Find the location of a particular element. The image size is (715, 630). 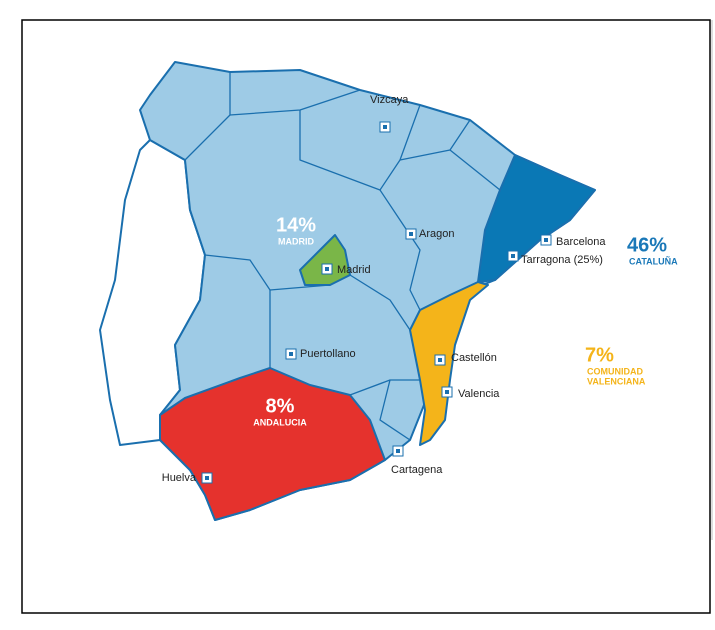

region-name: MADRID is located at coordinates (296, 241).